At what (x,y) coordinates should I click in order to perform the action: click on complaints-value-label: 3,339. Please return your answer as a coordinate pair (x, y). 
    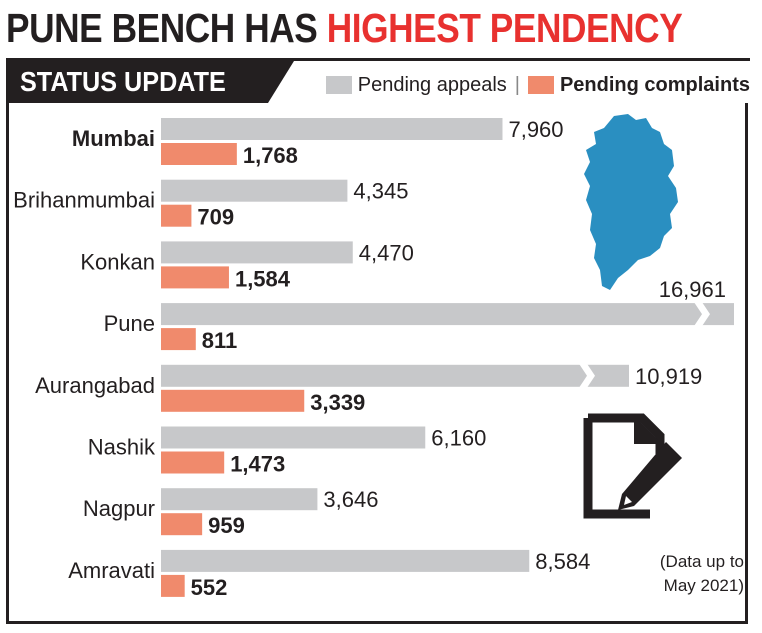
    Looking at the image, I should click on (337, 402).